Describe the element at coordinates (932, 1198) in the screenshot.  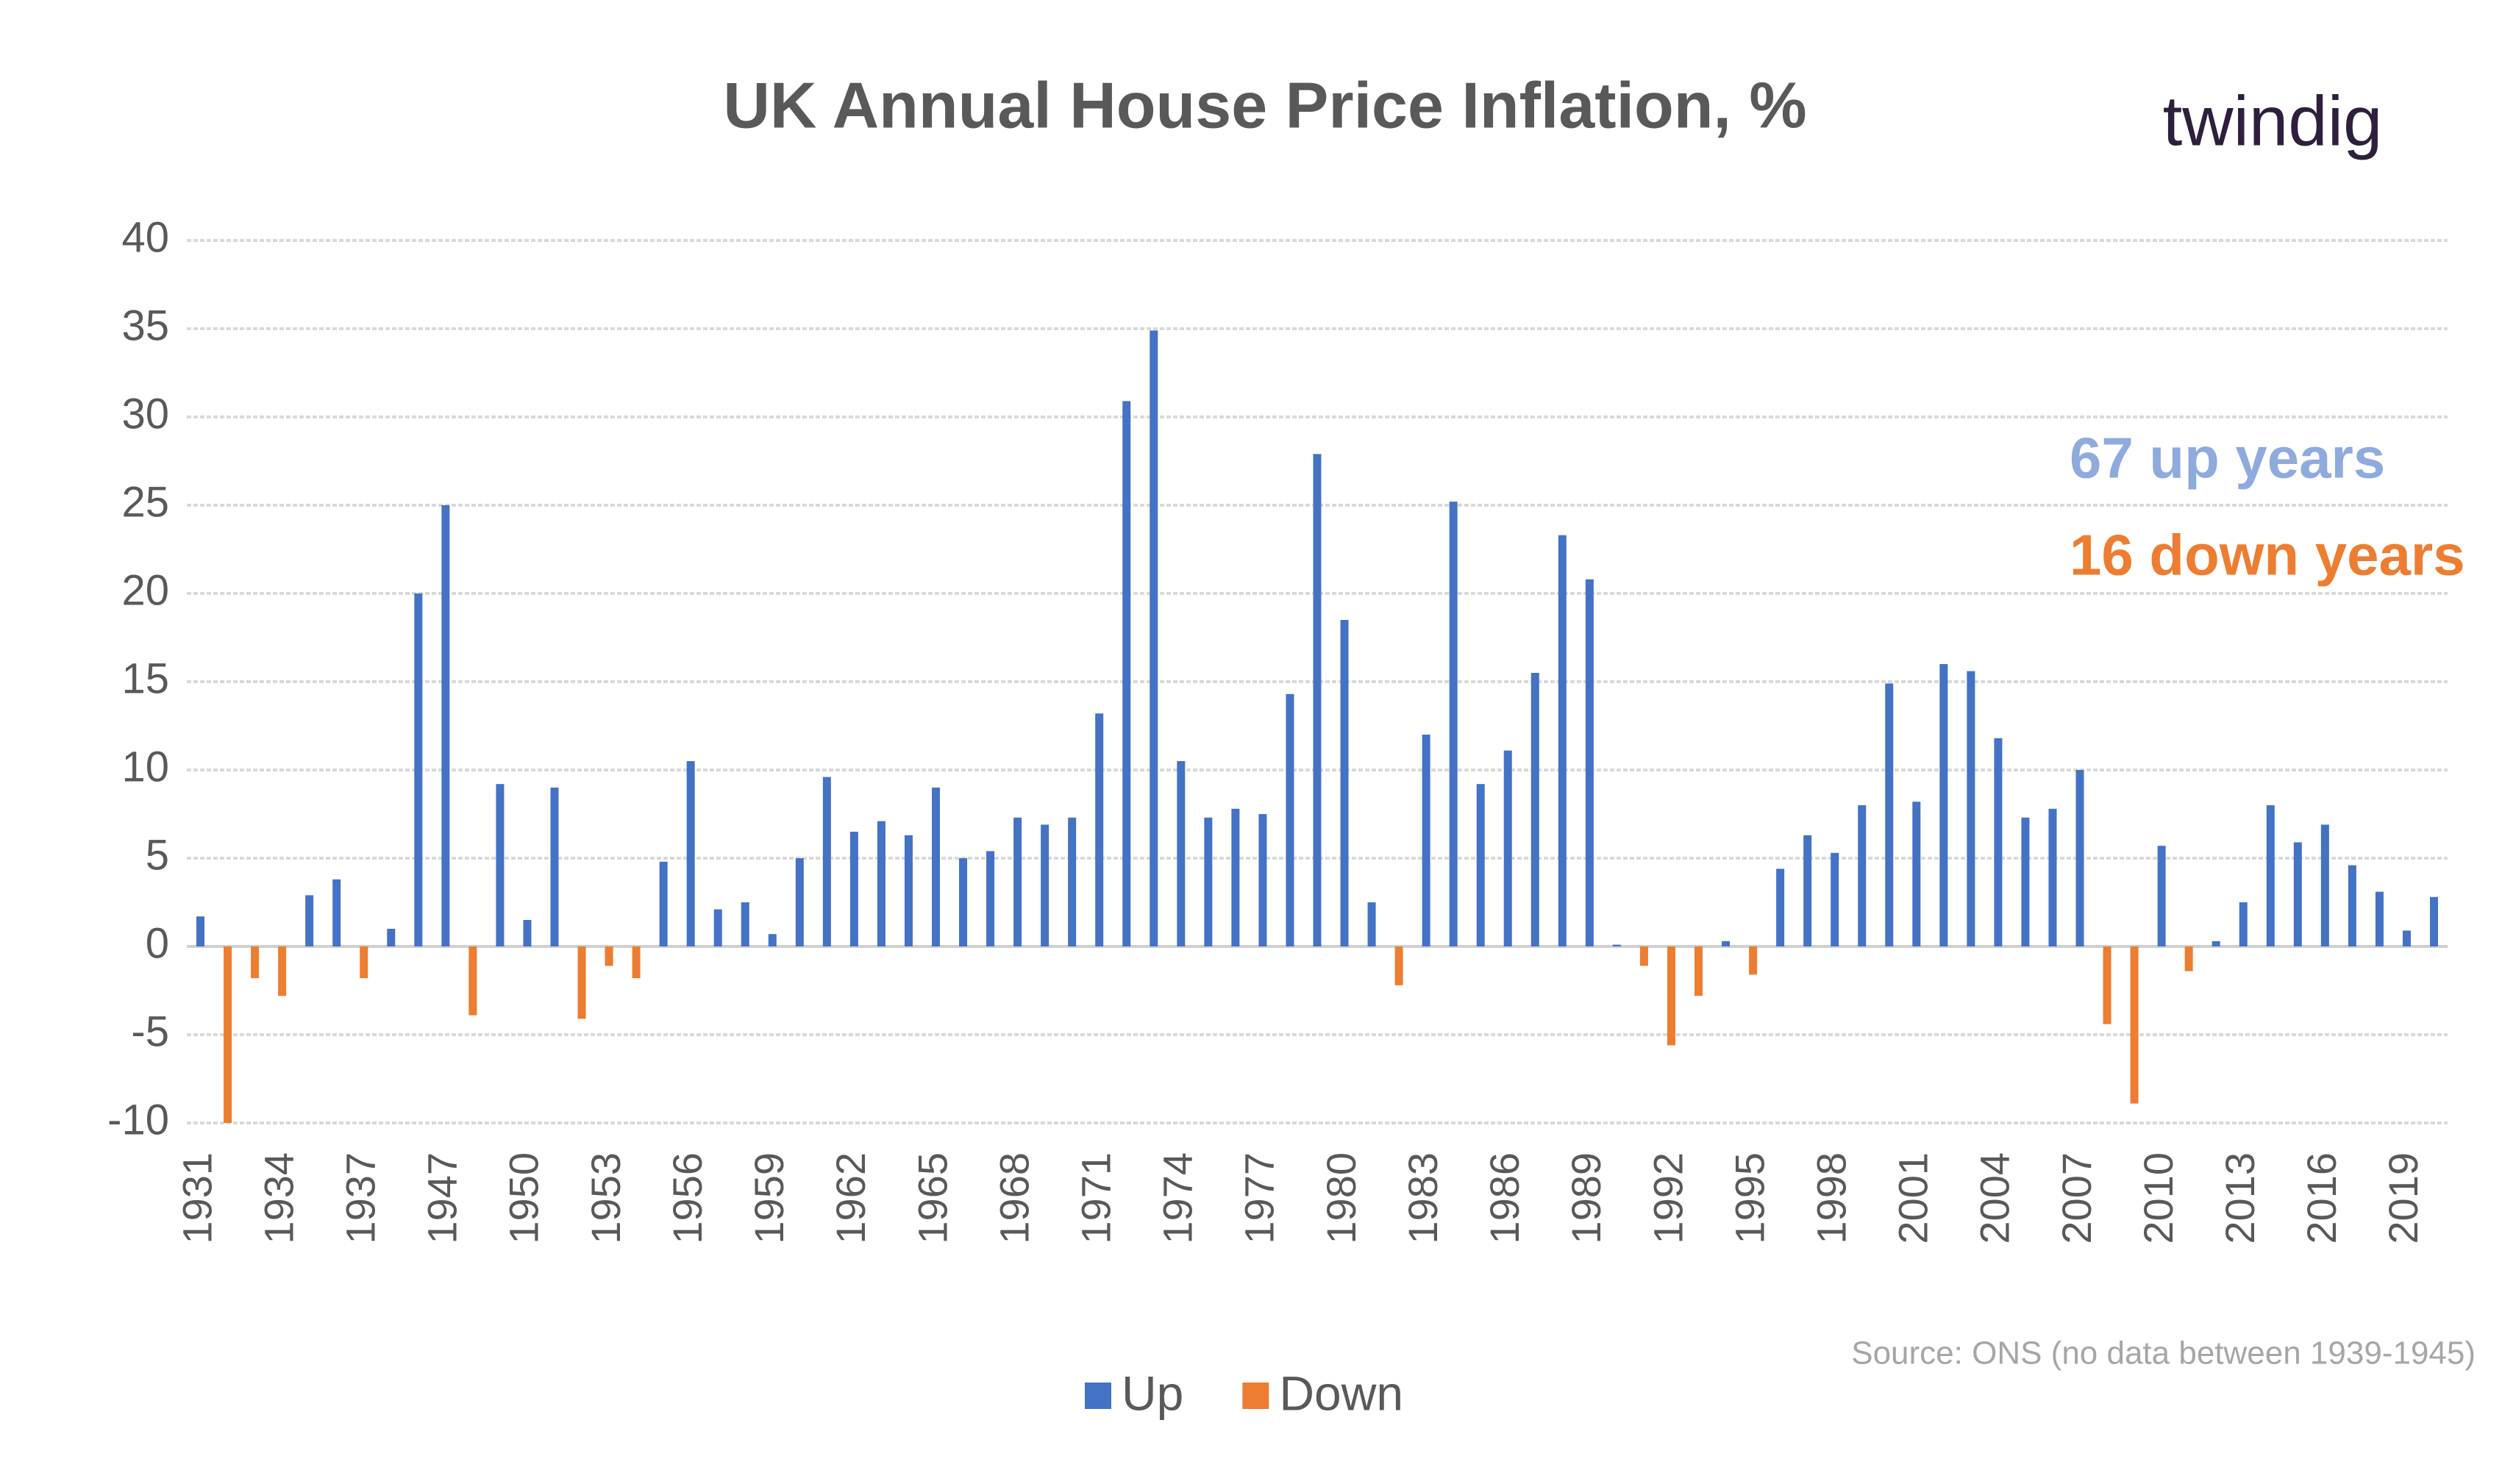
I see `x-tick-label: 1965` at that location.